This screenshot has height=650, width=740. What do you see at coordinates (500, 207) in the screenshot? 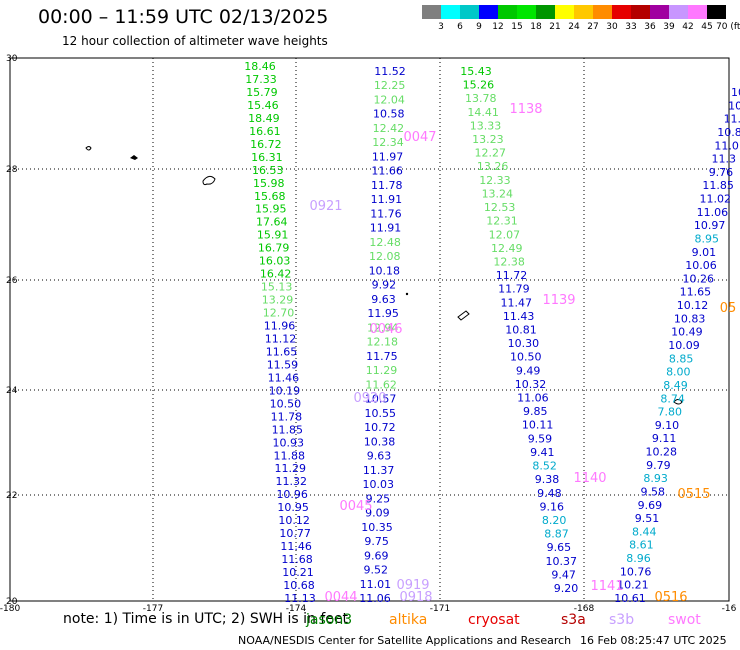
I see `swh-value: 12.53` at bounding box center [500, 207].